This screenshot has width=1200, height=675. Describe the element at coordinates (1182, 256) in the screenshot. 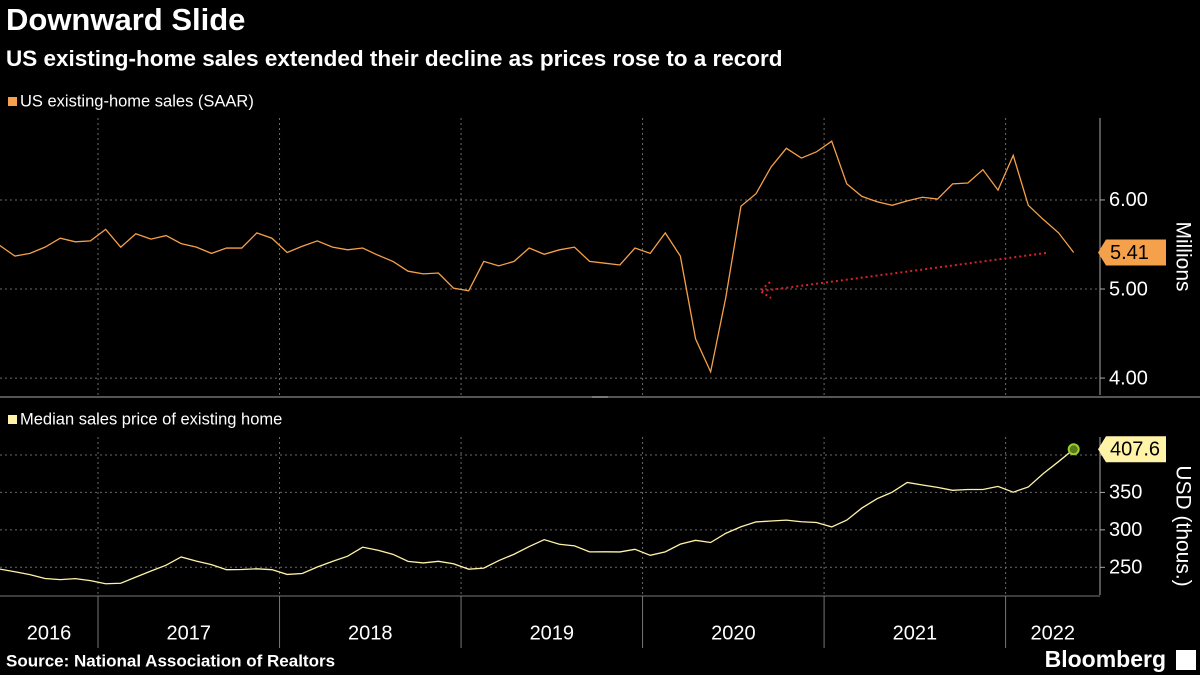

I see `y-axis-title: Millions` at that location.